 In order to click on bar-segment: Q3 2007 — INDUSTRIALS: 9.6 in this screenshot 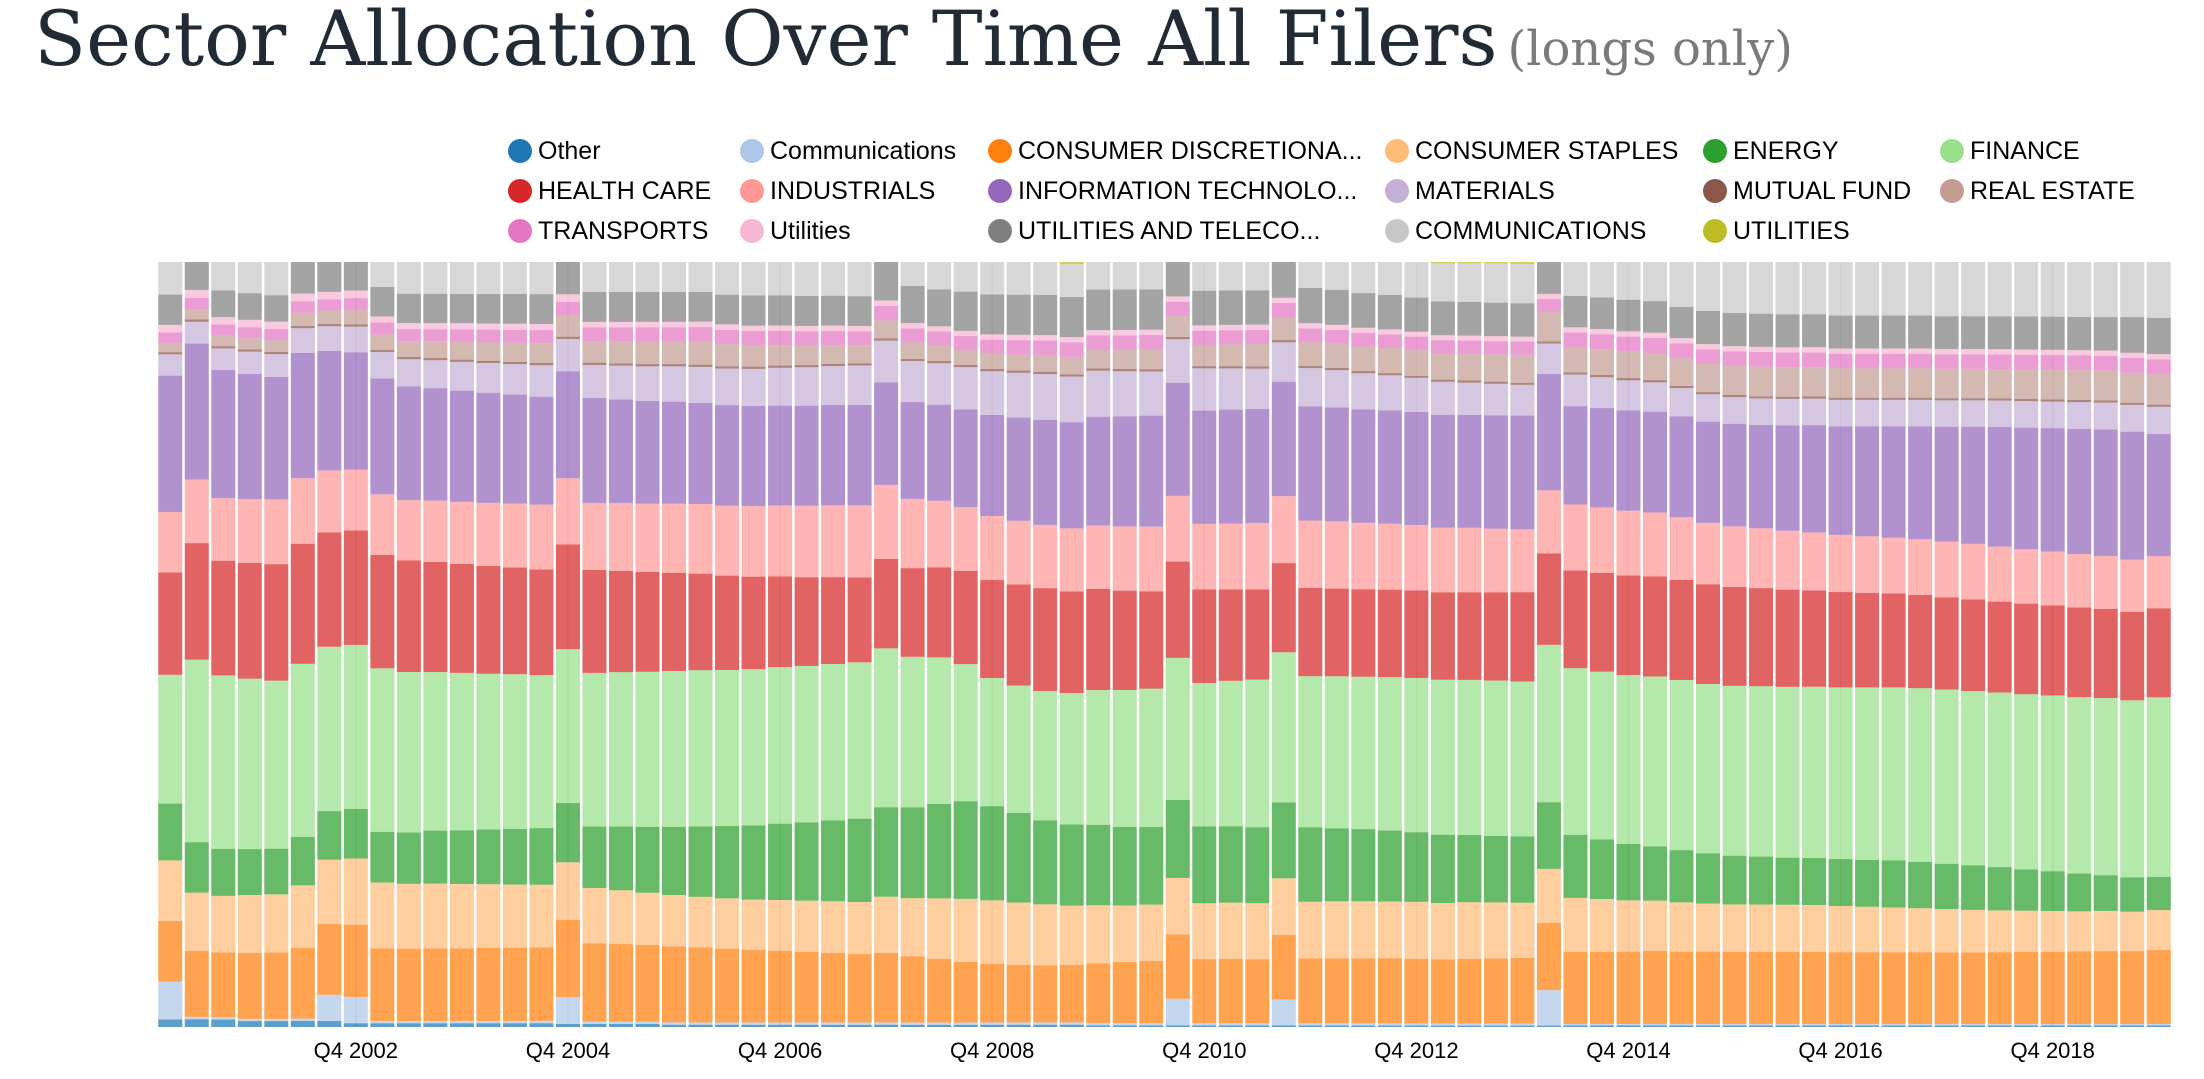, I will do `click(833, 541)`.